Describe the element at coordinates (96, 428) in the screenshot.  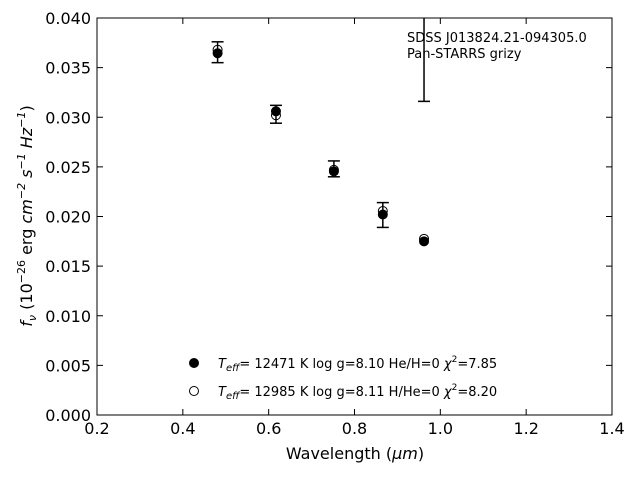
I see `x-tick-label: 0.2` at that location.